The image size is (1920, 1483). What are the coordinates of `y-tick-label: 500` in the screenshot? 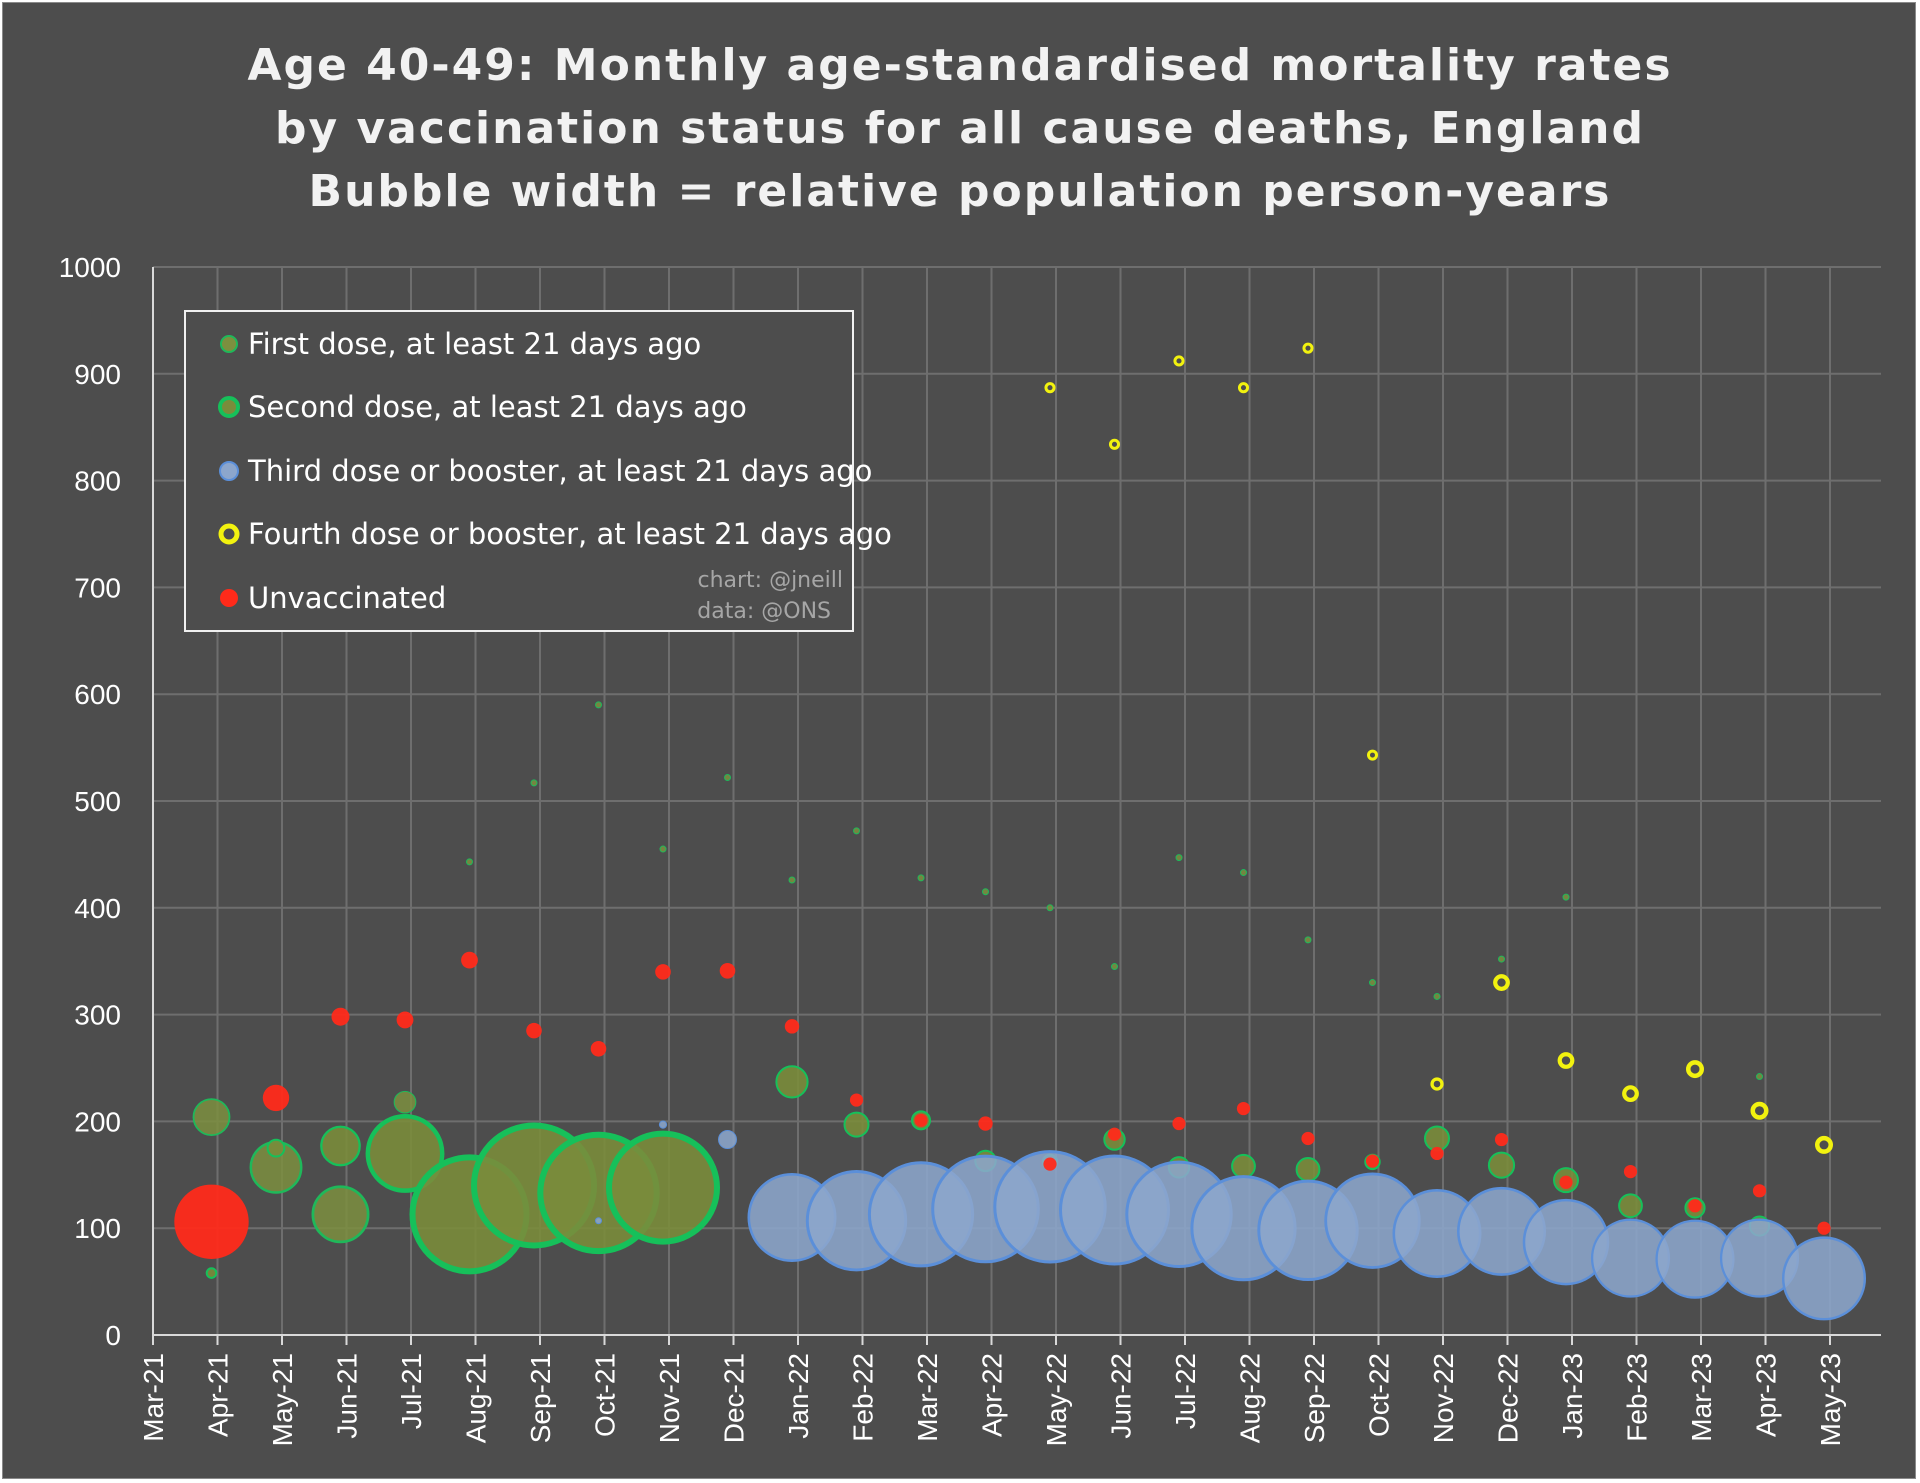 It's located at (97, 801).